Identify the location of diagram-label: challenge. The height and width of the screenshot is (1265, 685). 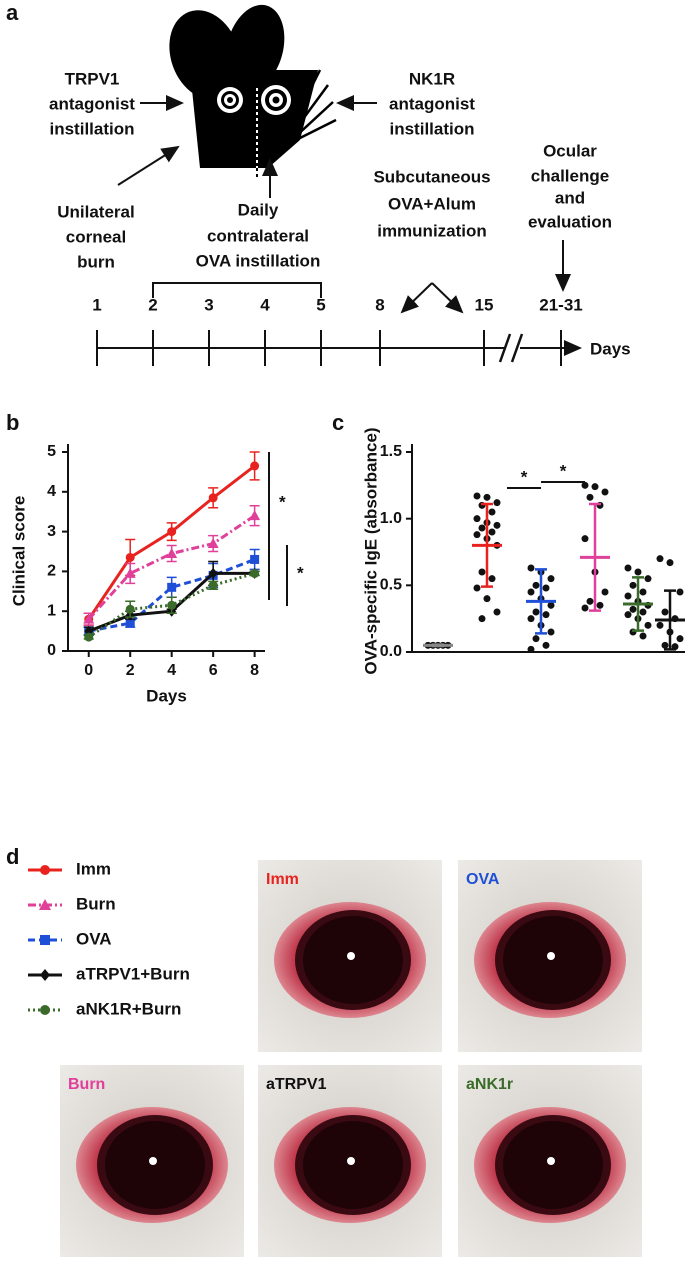
(570, 175).